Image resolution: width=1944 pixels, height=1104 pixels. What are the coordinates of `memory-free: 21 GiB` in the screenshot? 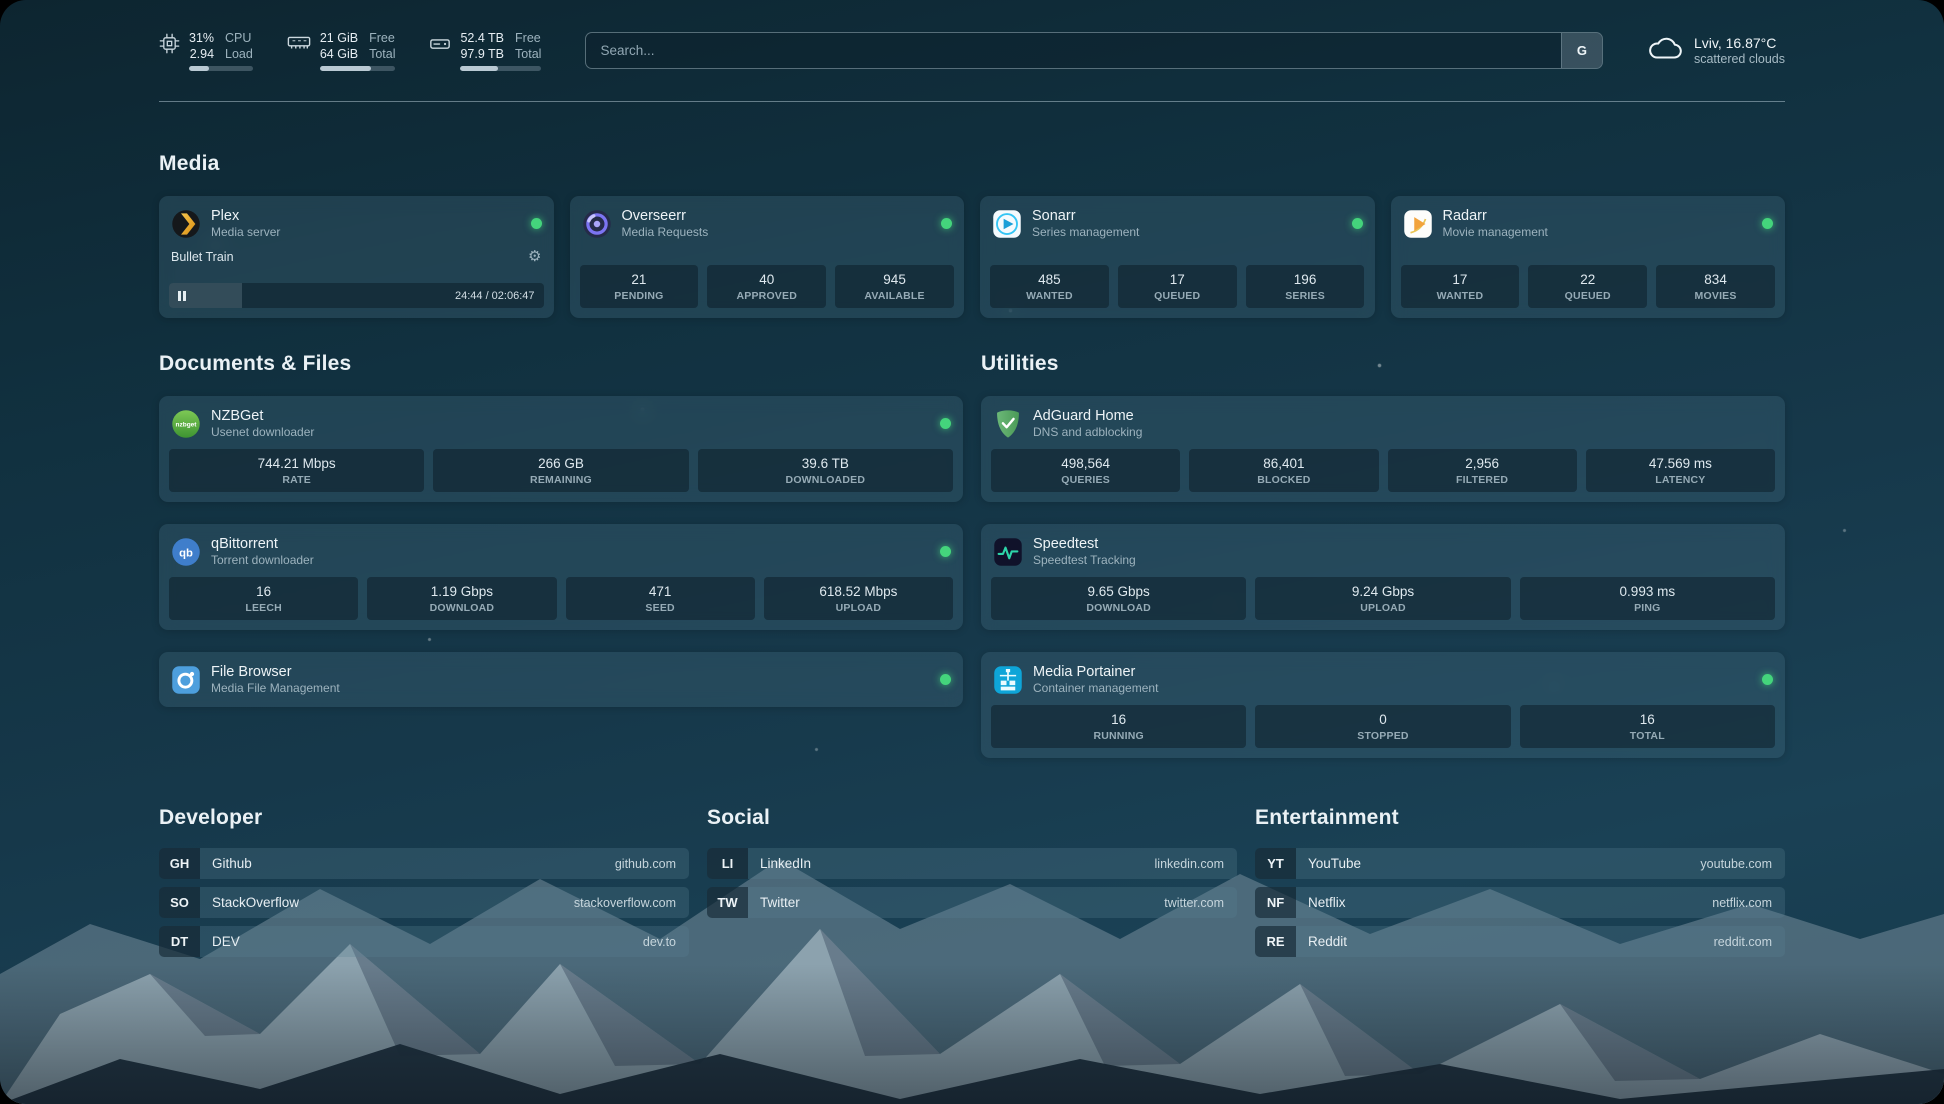 It's located at (339, 38).